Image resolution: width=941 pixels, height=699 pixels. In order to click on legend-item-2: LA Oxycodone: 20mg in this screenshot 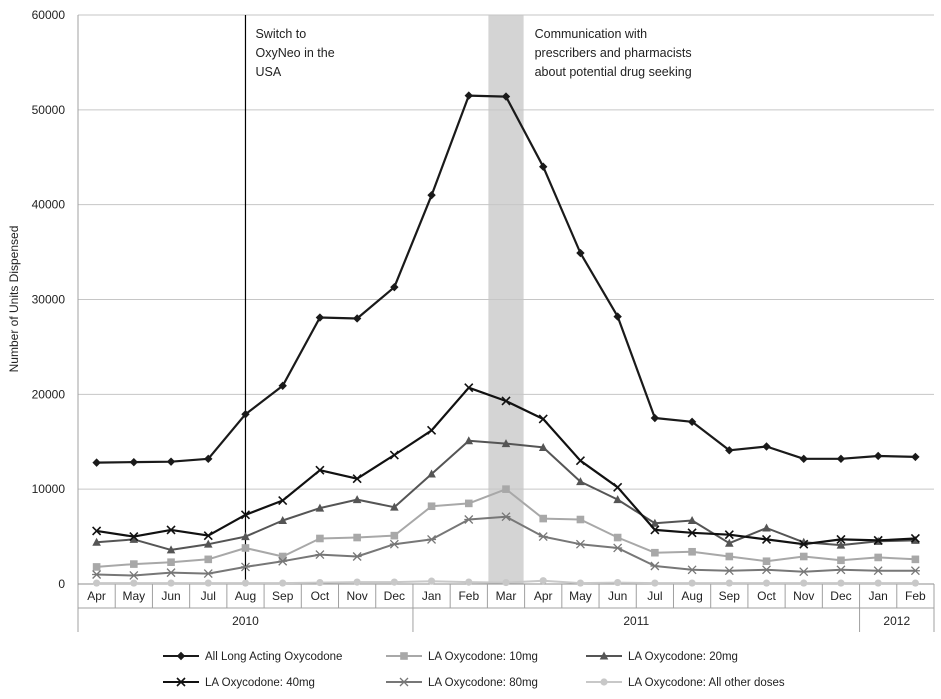, I will do `click(662, 657)`.